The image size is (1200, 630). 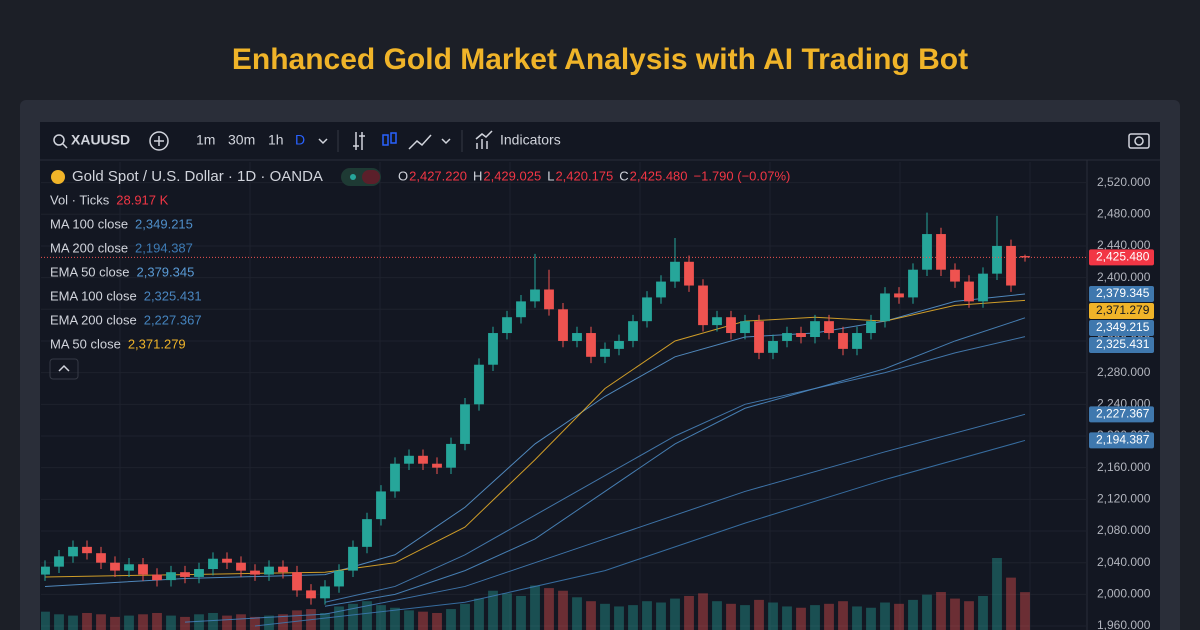 I want to click on interval-menu, so click(x=323, y=141).